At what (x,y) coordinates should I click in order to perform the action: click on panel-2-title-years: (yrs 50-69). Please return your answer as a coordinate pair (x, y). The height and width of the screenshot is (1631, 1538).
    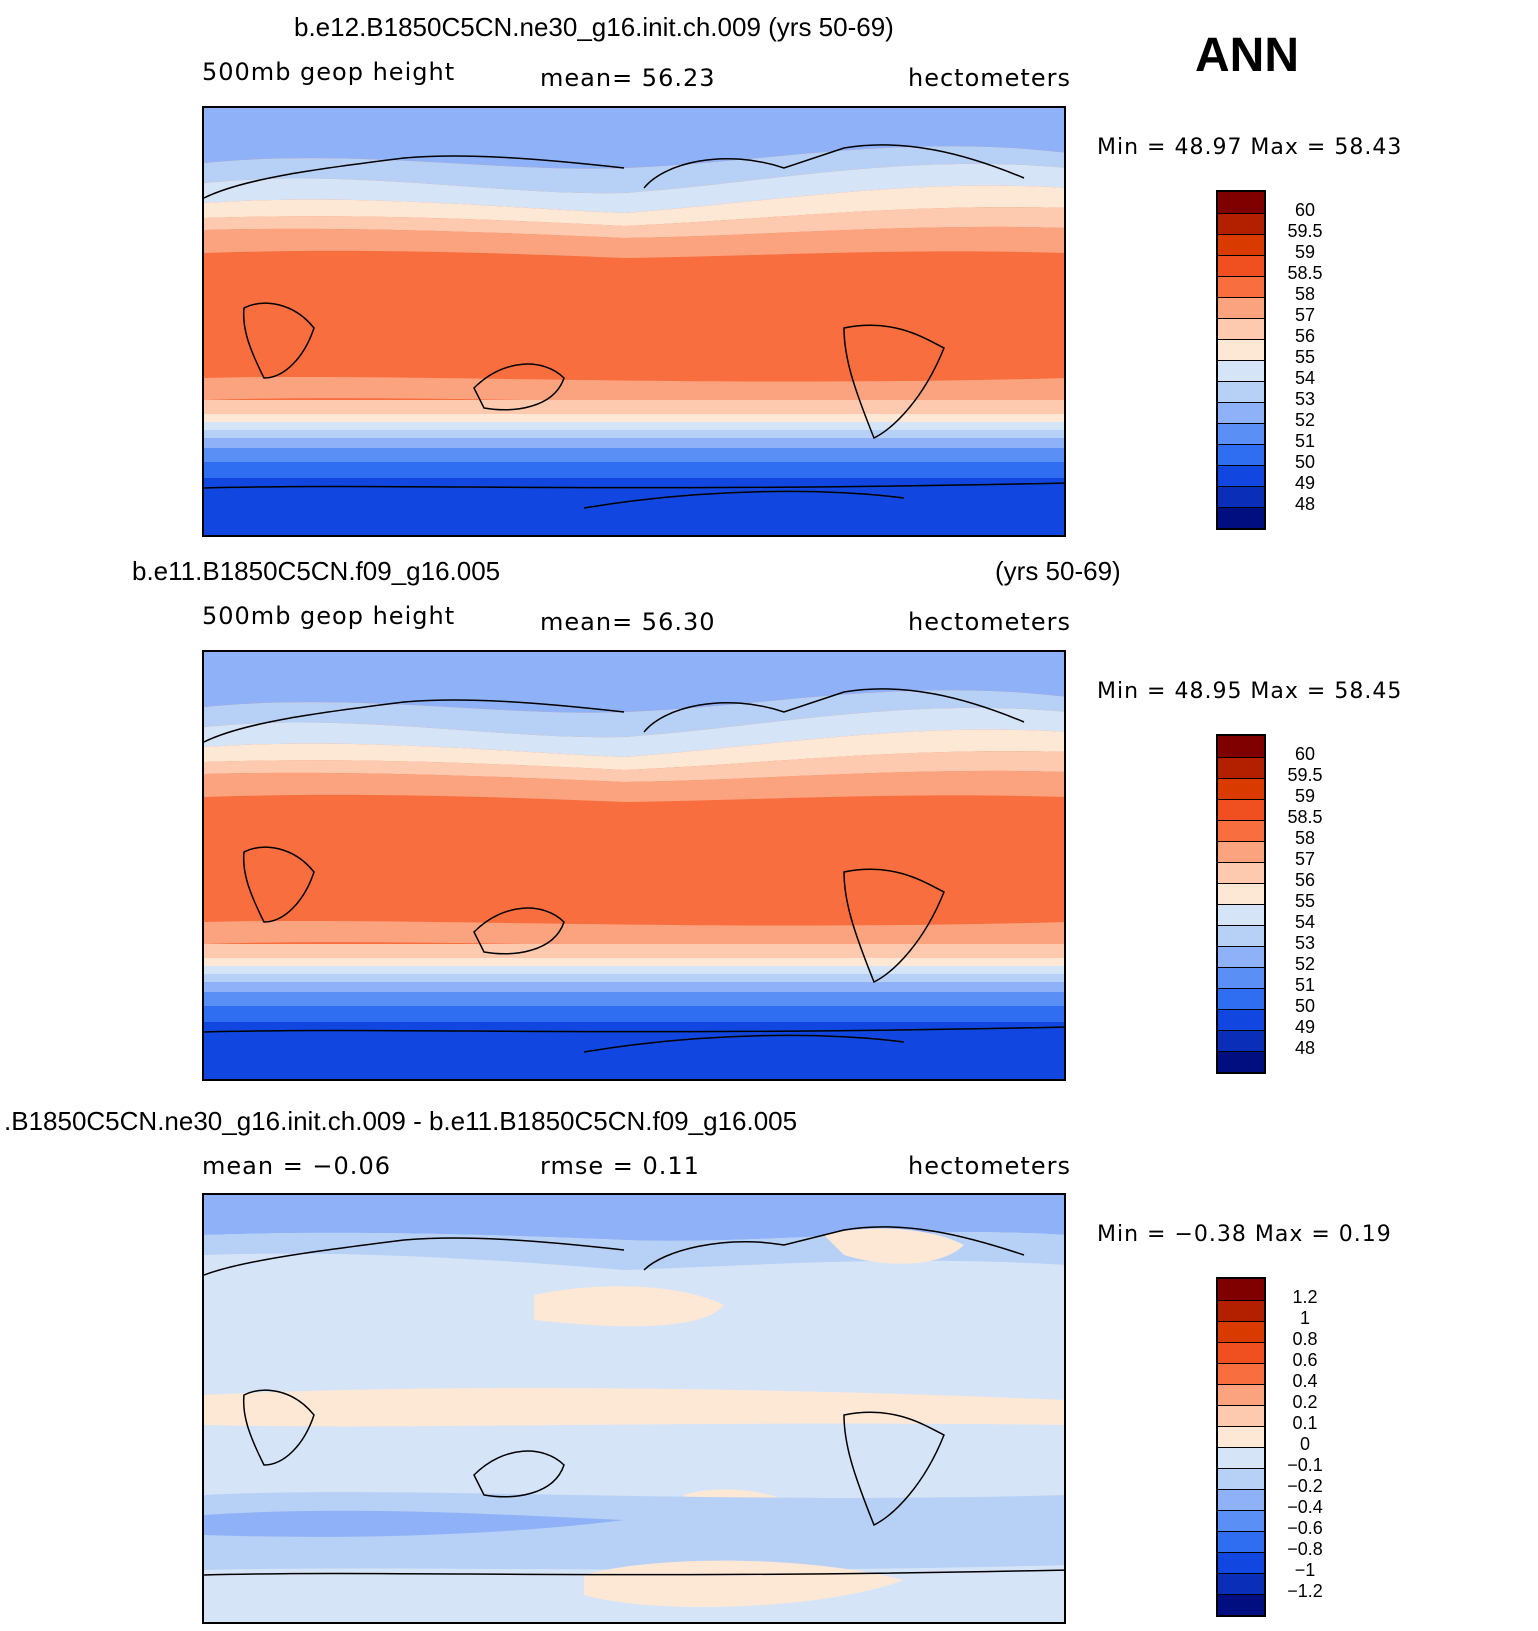
    Looking at the image, I should click on (1058, 571).